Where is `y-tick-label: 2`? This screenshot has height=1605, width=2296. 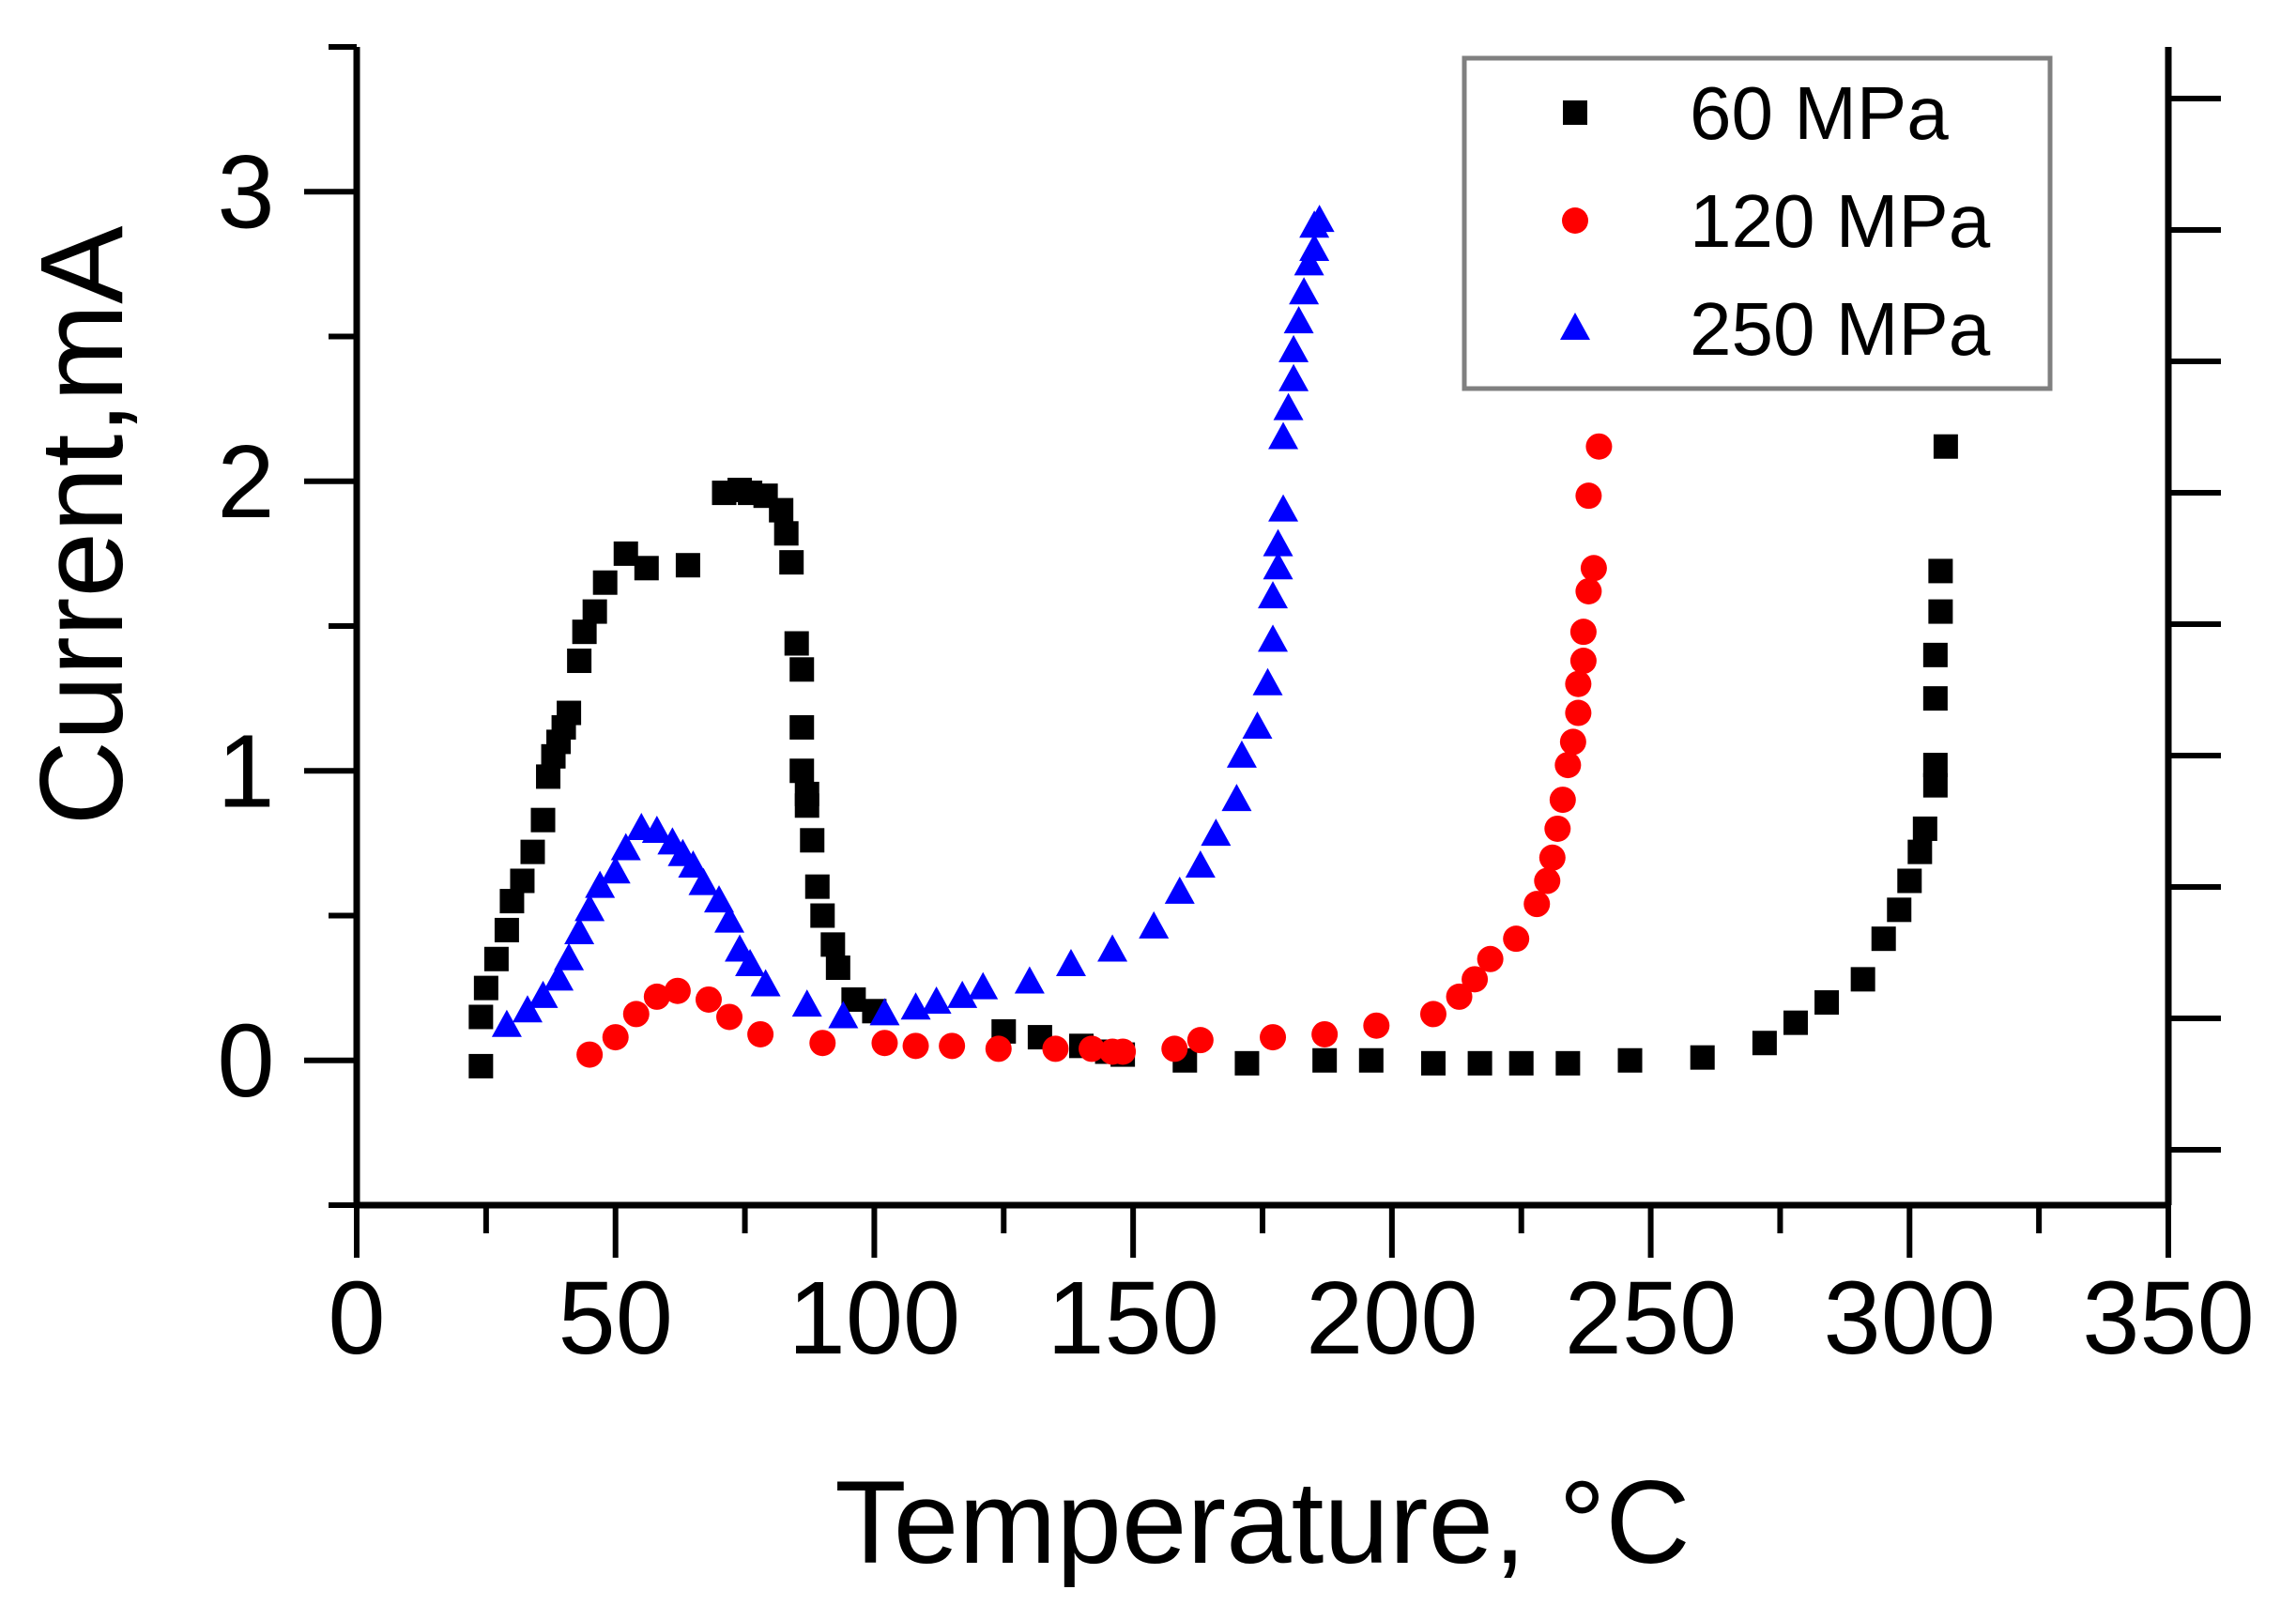
y-tick-label: 2 is located at coordinates (245, 482).